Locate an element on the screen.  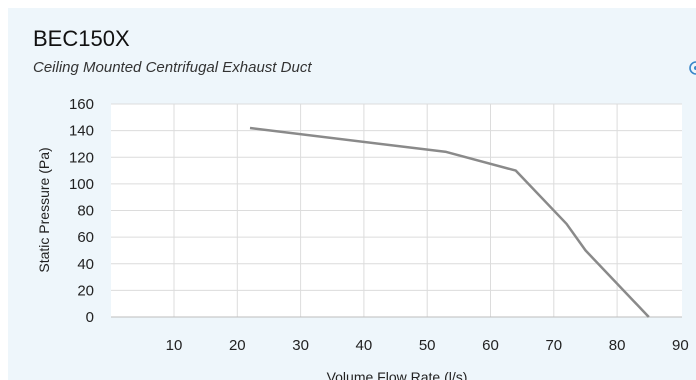
chart-subtitle: Ceiling Mounted Centrifugal Exhaust Duct is located at coordinates (172, 67).